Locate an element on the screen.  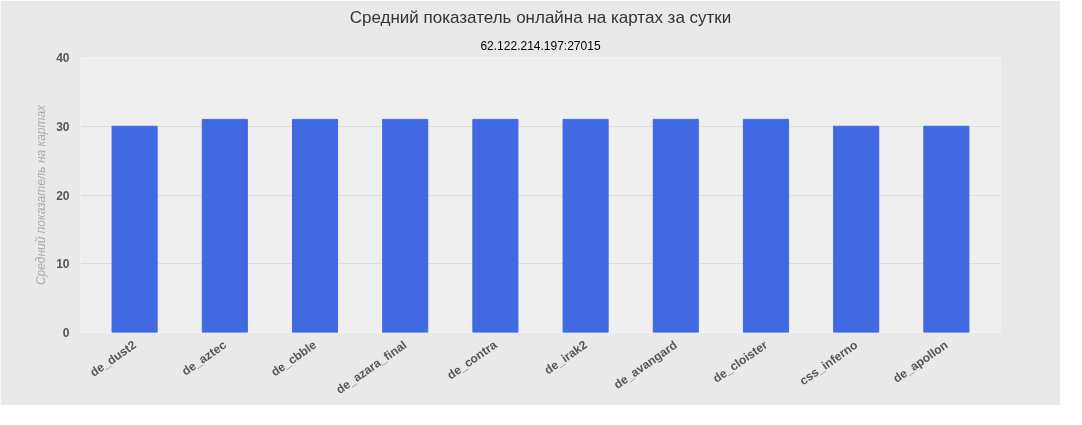
y-tick-label: 40 is located at coordinates (63, 58).